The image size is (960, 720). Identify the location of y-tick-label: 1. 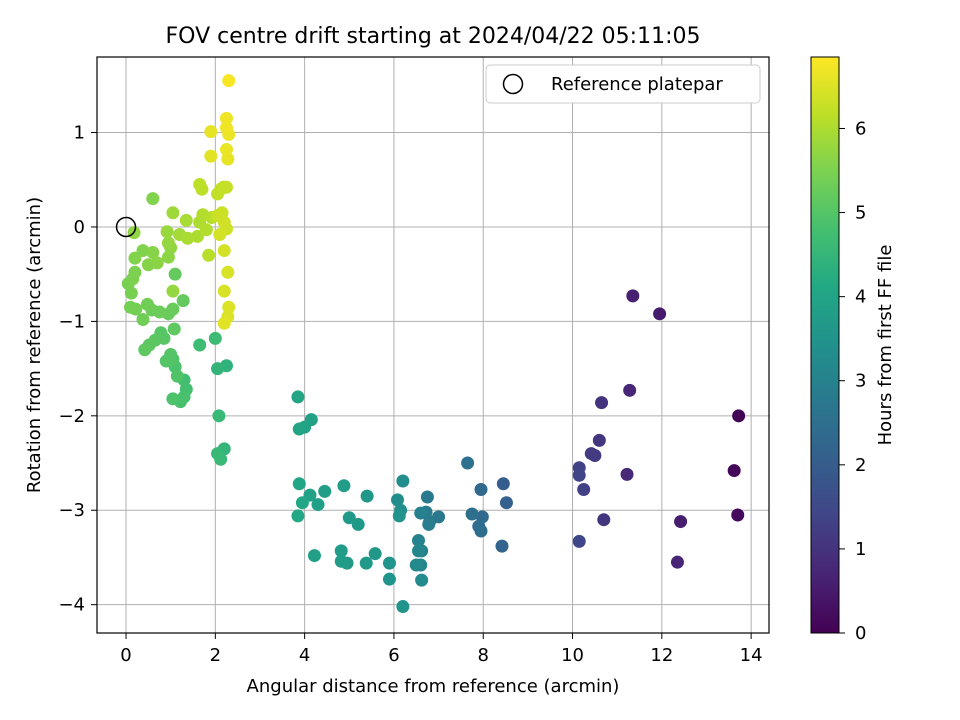
(79, 133).